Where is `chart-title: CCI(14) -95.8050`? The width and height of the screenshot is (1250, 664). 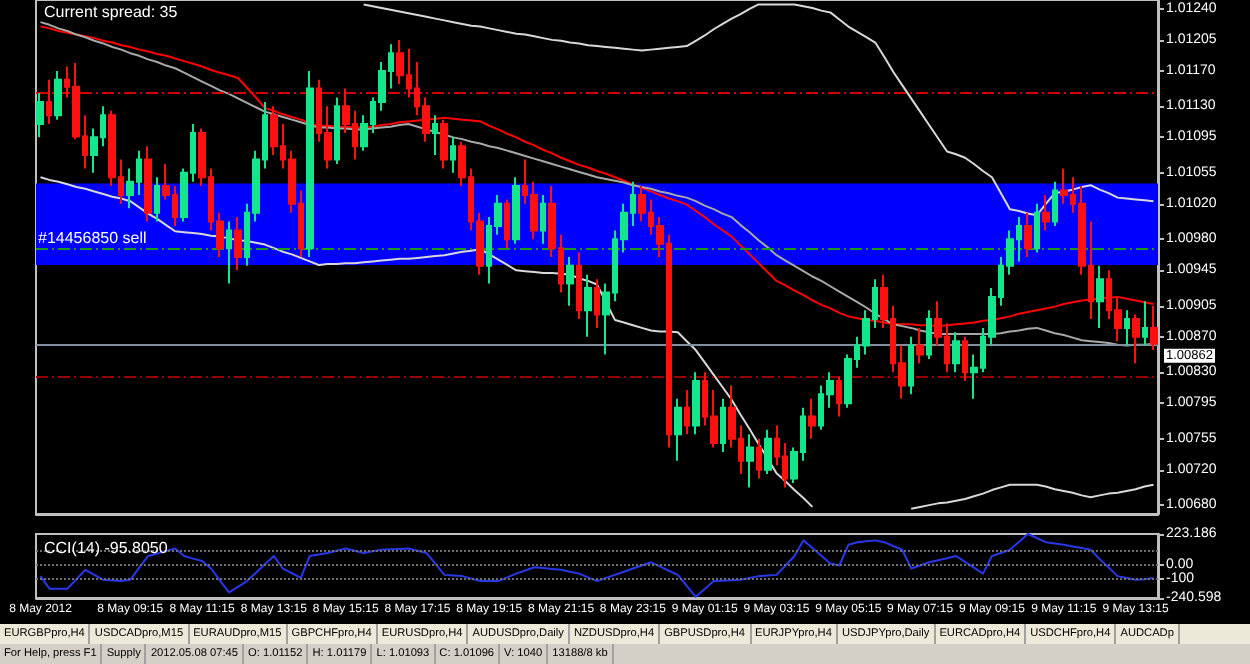 chart-title: CCI(14) -95.8050 is located at coordinates (106, 548).